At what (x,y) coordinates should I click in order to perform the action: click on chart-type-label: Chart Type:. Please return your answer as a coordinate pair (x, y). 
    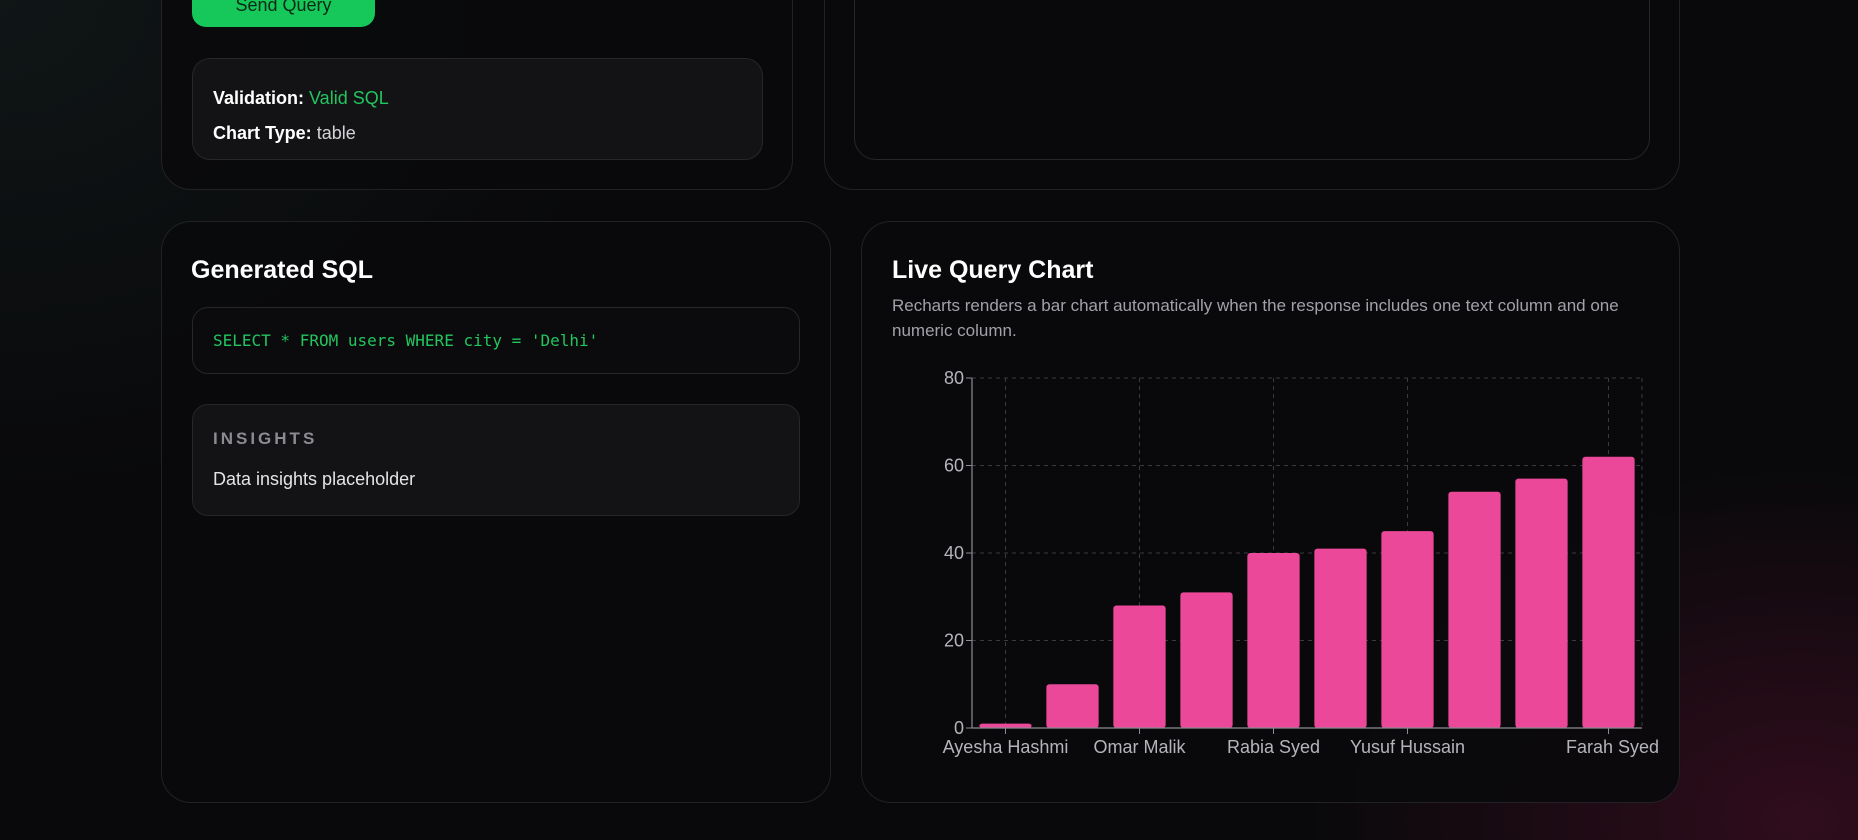
    Looking at the image, I should click on (262, 133).